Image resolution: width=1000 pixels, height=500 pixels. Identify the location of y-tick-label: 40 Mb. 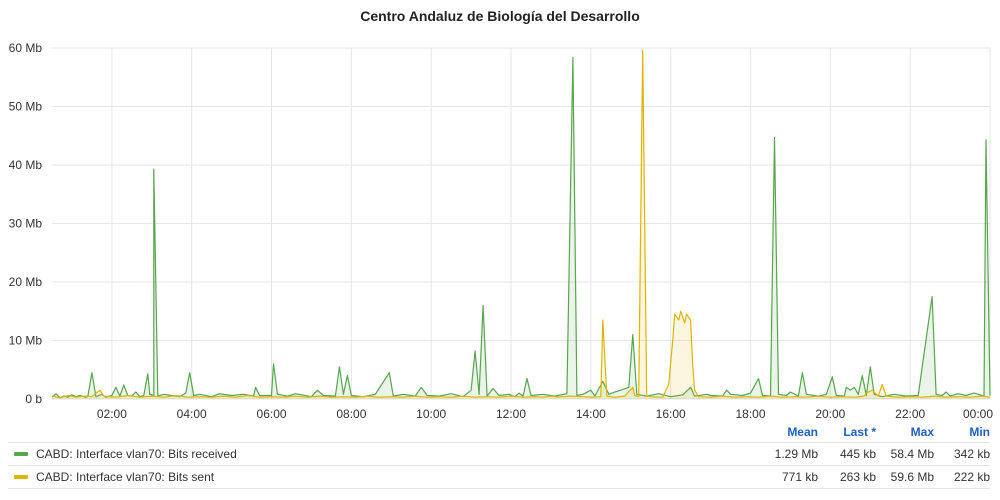
(26, 165).